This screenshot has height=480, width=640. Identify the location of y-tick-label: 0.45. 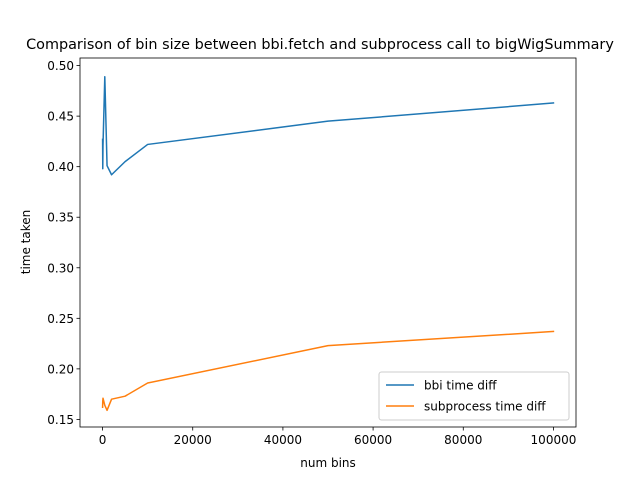
(60, 117).